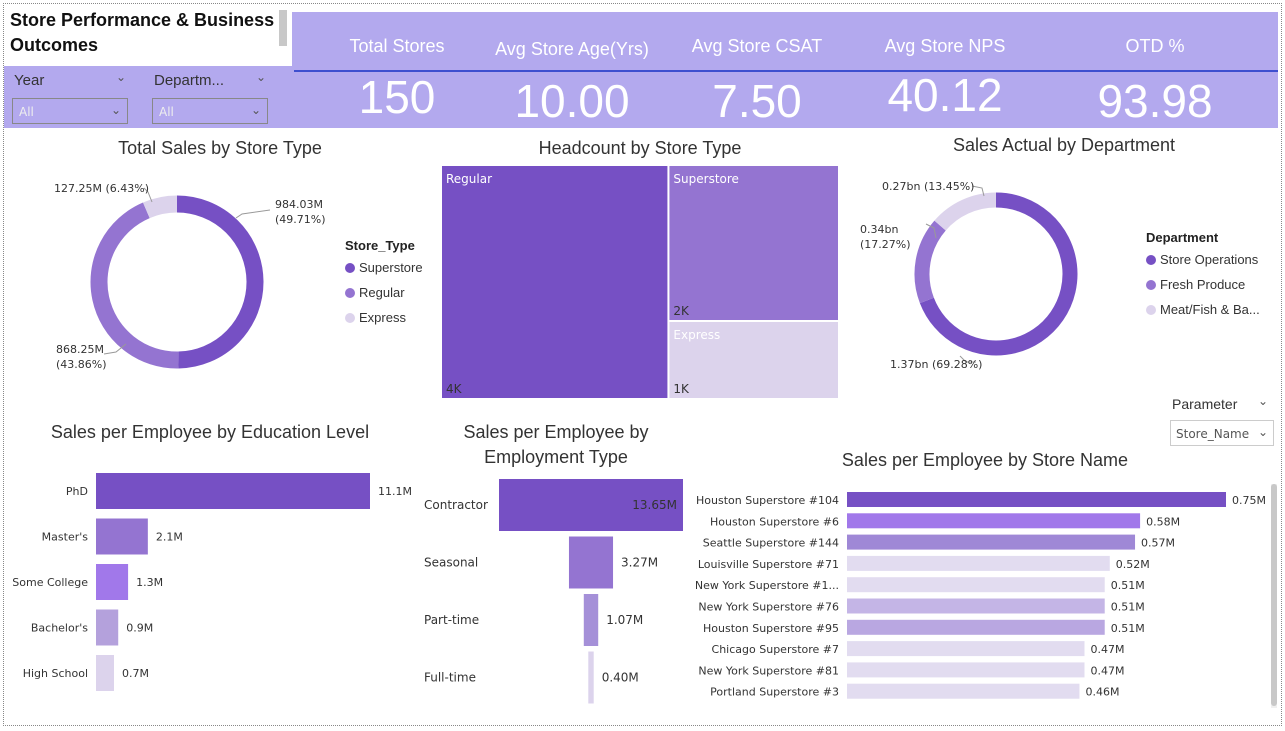 The height and width of the screenshot is (731, 1285). Describe the element at coordinates (1249, 500) in the screenshot. I see `data-label: 0.75M` at that location.